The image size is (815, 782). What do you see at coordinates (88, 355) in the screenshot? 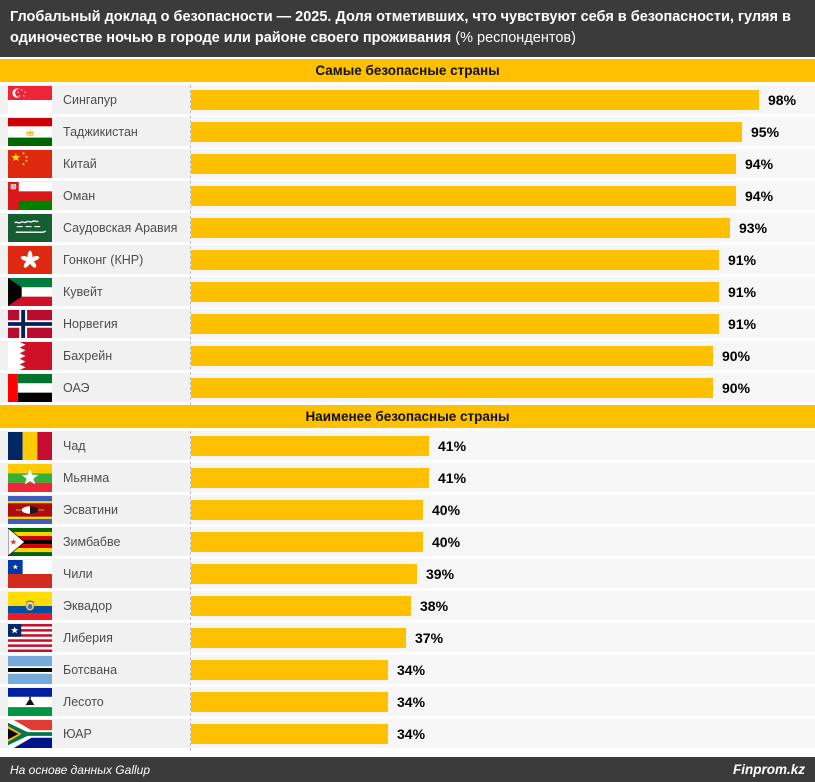
I see `country-name-label: Бахрейн` at bounding box center [88, 355].